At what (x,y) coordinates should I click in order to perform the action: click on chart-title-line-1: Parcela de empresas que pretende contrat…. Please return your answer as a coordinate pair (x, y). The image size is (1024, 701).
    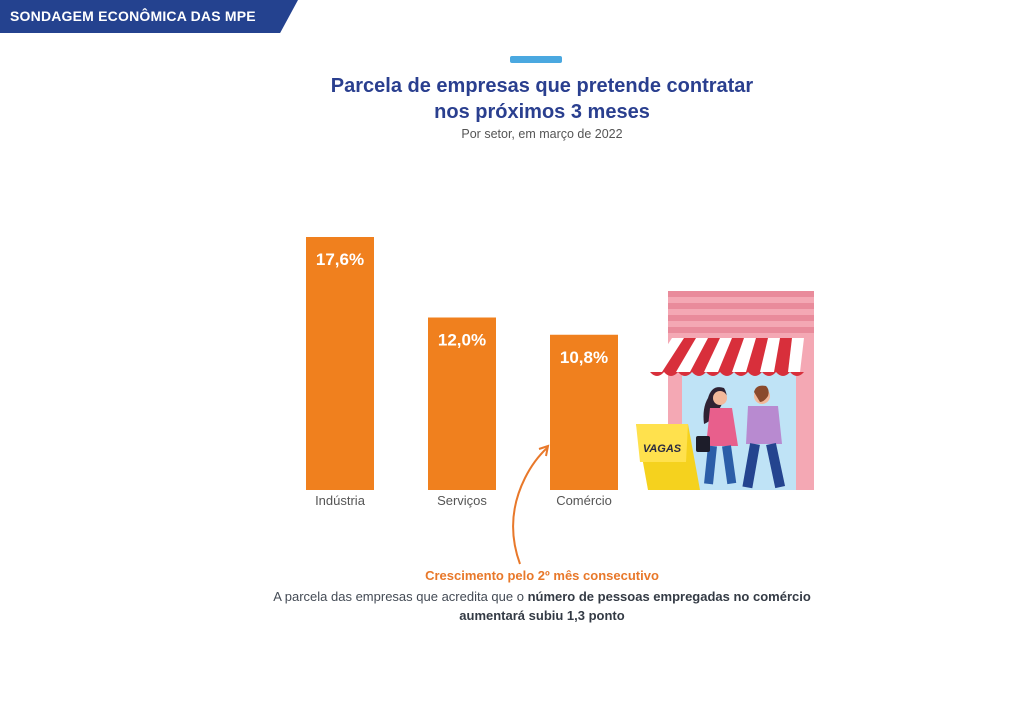
    Looking at the image, I should click on (542, 86).